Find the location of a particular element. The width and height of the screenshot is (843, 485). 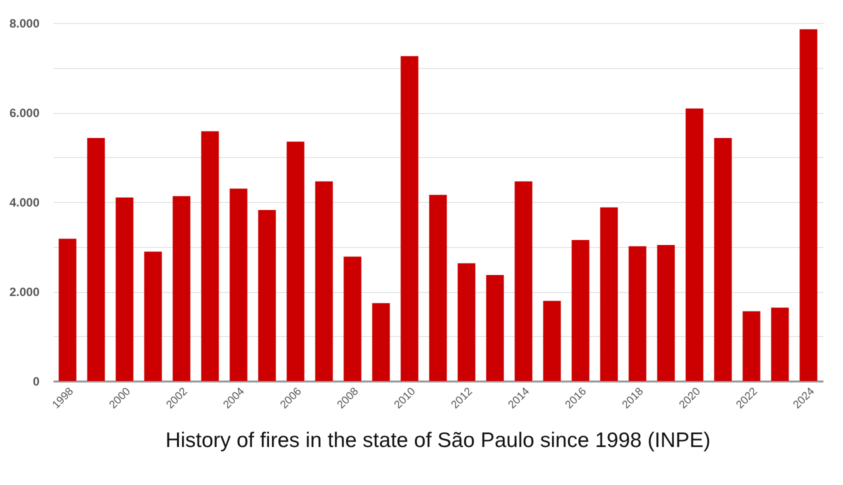

text: History of fires in the state of São Paulo since 1998 (INPE) is located at coordinates (438, 440).